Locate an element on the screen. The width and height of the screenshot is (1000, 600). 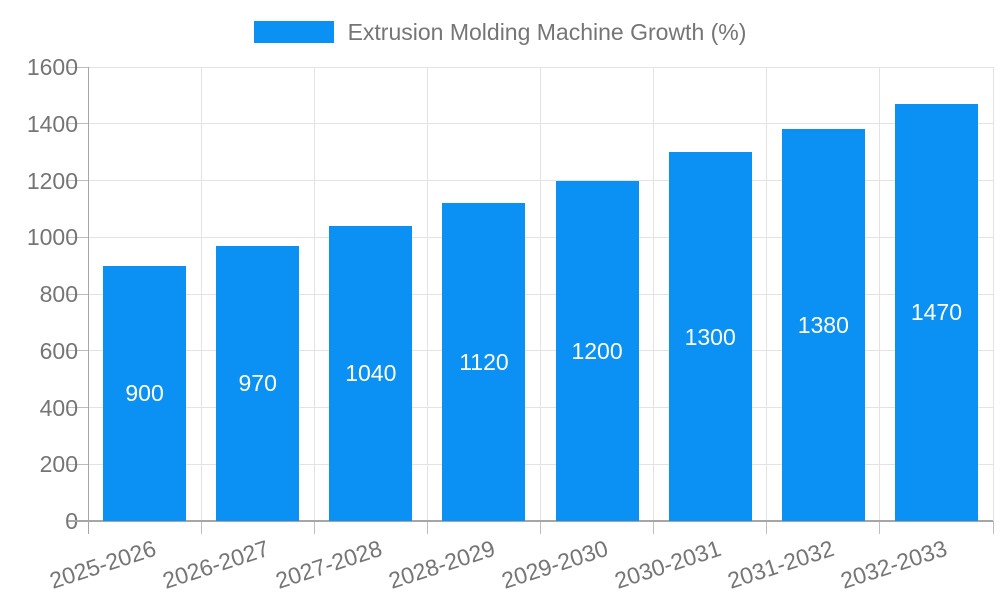
x-tick-label: 2030-2031 is located at coordinates (668, 564).